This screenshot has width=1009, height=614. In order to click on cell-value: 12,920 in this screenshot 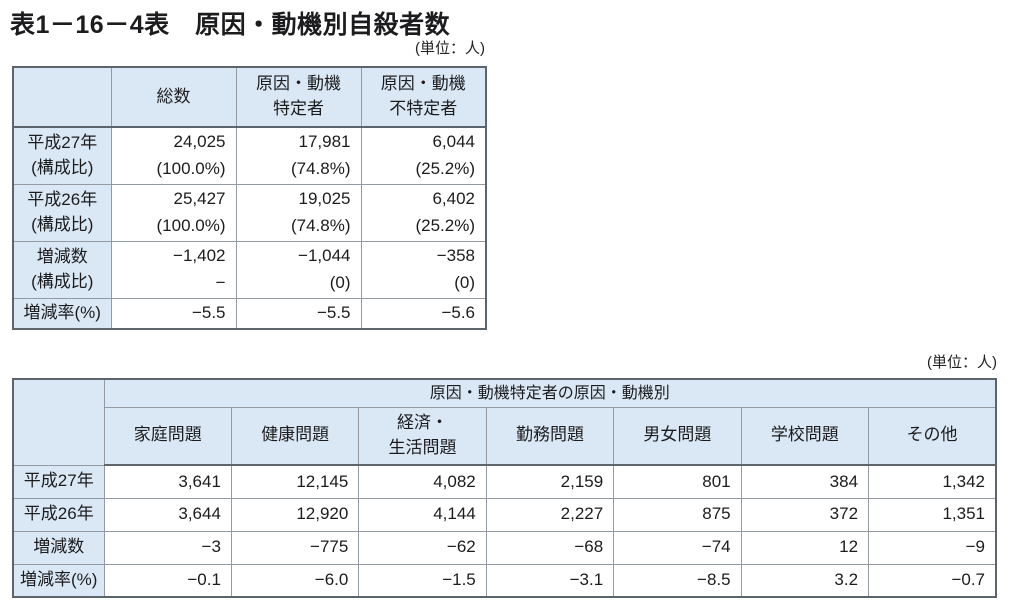, I will do `click(295, 514)`.